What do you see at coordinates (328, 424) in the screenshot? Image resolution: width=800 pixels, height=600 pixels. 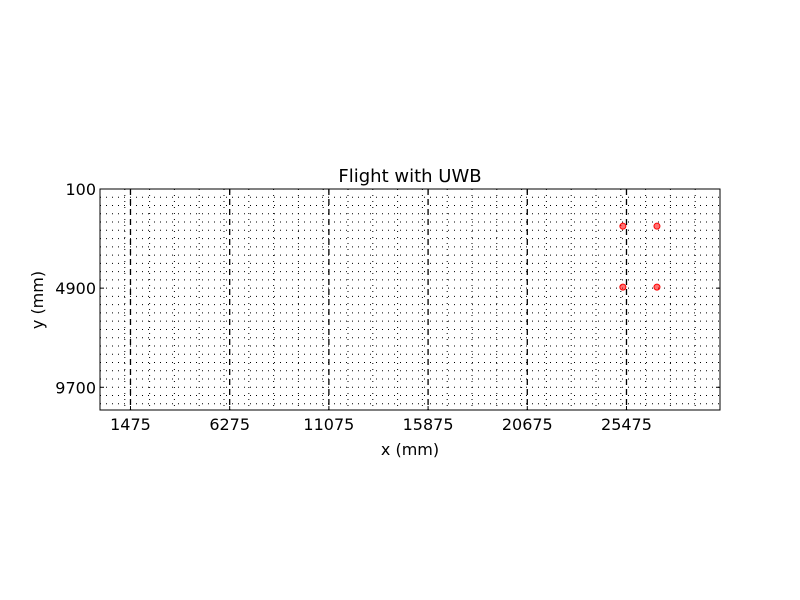 I see `x-tick-label: 11075` at bounding box center [328, 424].